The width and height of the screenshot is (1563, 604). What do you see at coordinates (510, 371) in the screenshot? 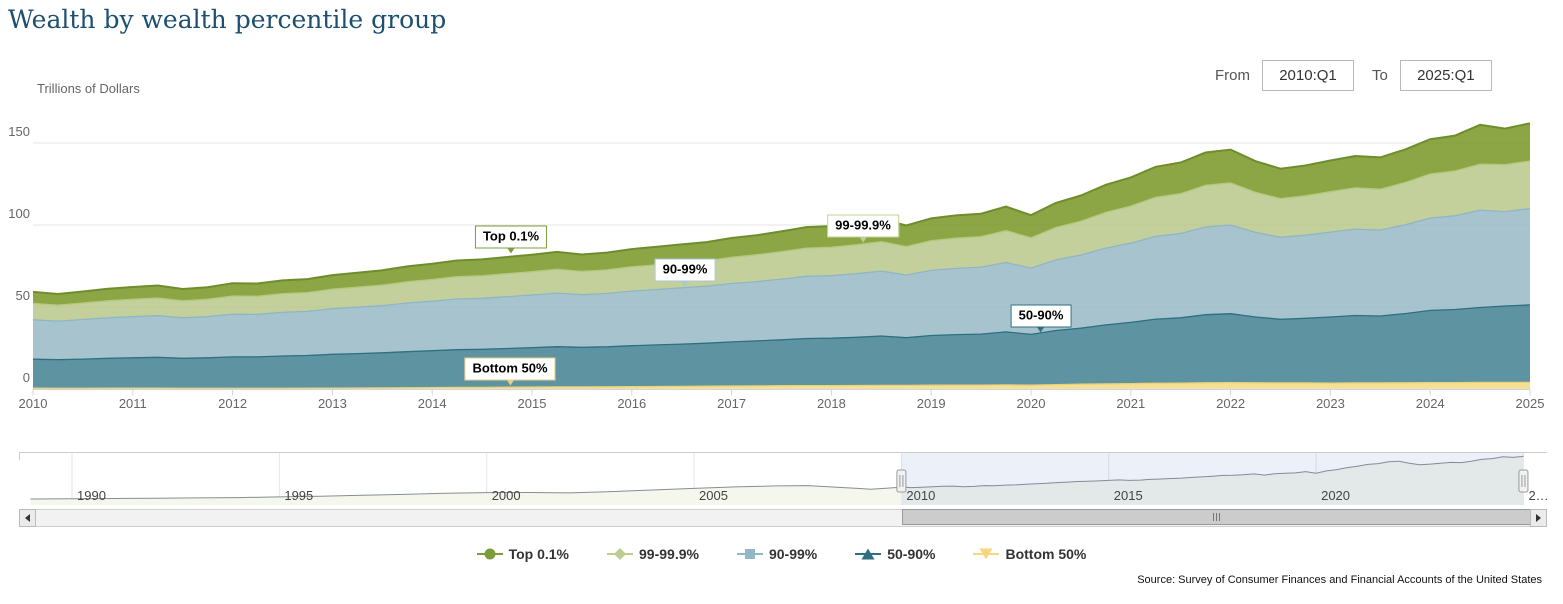
I see `callout-bottom-50-: Bottom 50%` at bounding box center [510, 371].